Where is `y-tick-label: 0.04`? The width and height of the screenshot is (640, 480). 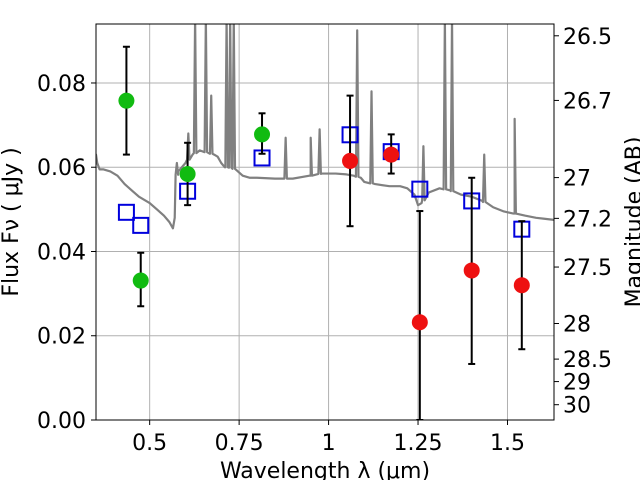 y-tick-label: 0.04 is located at coordinates (61, 252).